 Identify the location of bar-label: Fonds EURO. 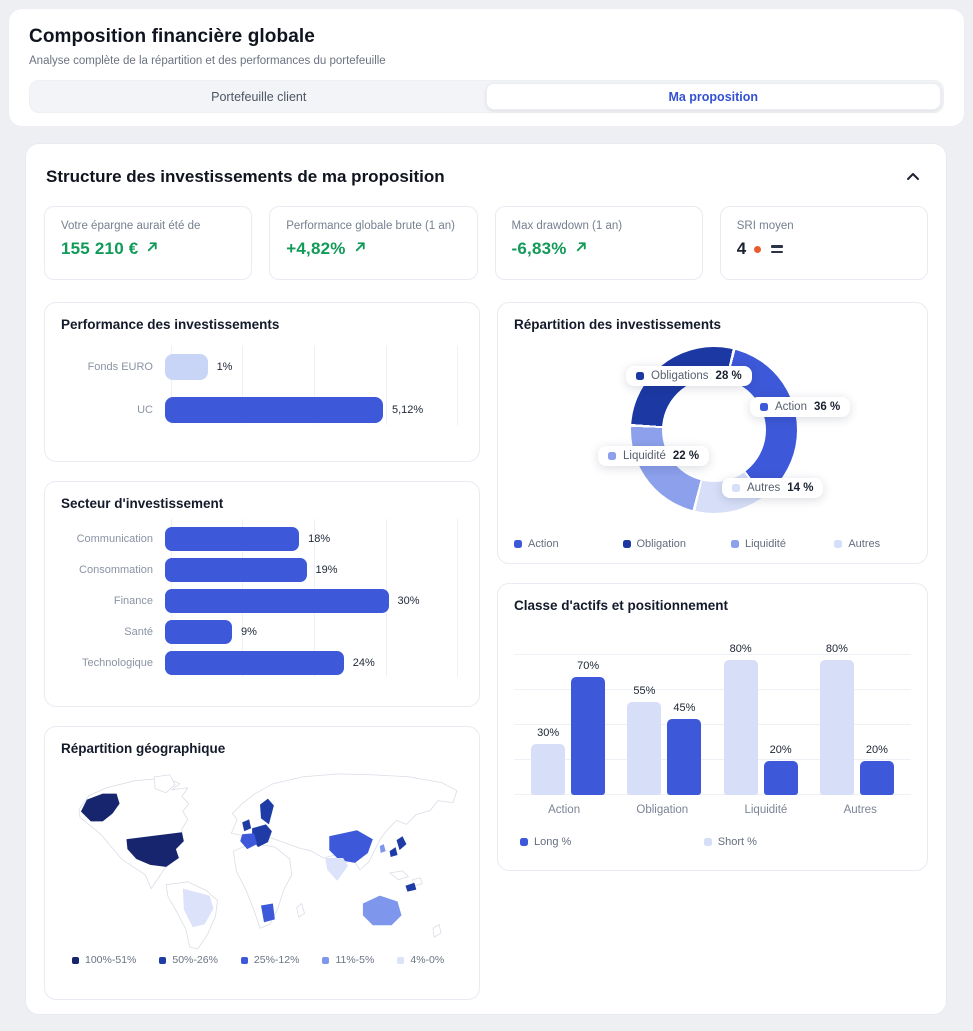
(120, 367).